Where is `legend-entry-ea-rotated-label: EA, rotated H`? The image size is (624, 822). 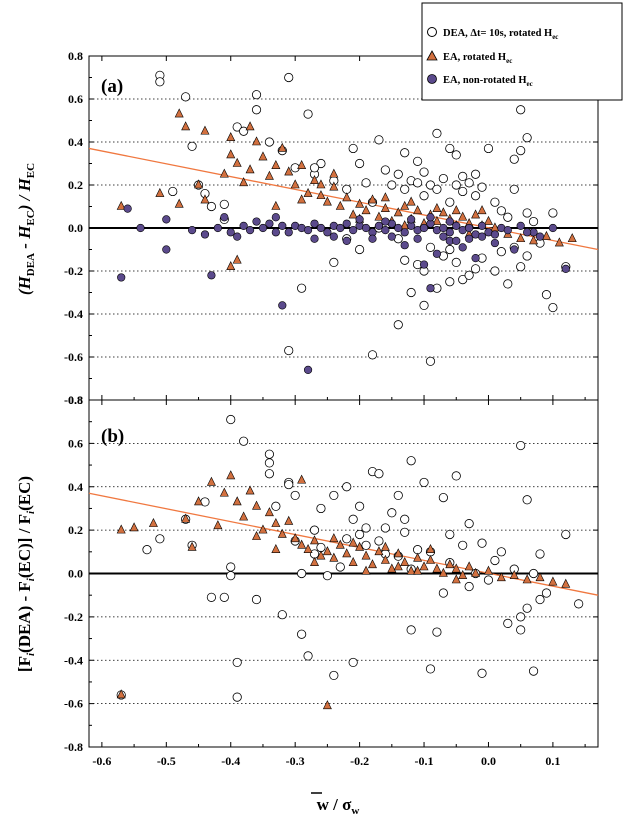 legend-entry-ea-rotated-label: EA, rotated H is located at coordinates (474, 57).